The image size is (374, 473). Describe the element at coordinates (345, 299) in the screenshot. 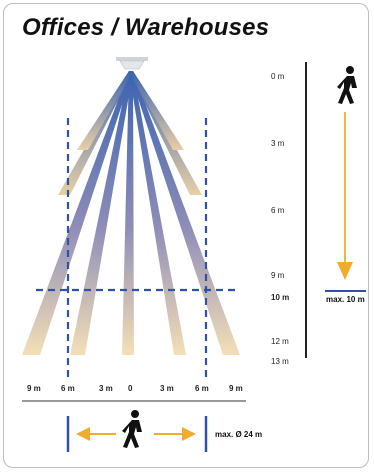

I see `max-height-label: max. 10 m` at that location.